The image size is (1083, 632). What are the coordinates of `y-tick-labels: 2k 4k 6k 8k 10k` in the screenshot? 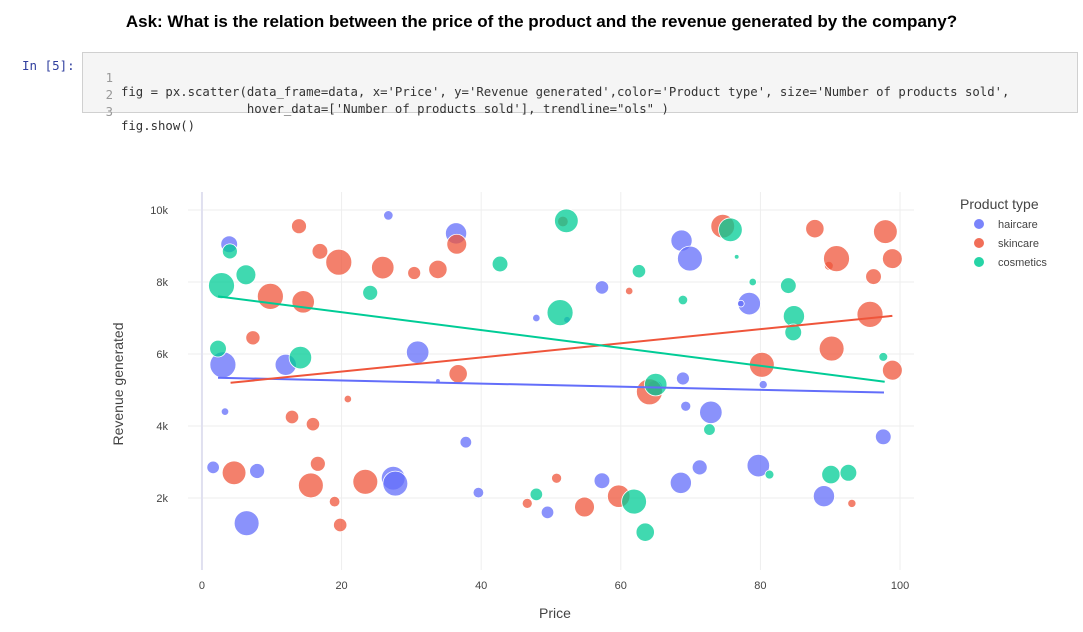 It's located at (159, 355).